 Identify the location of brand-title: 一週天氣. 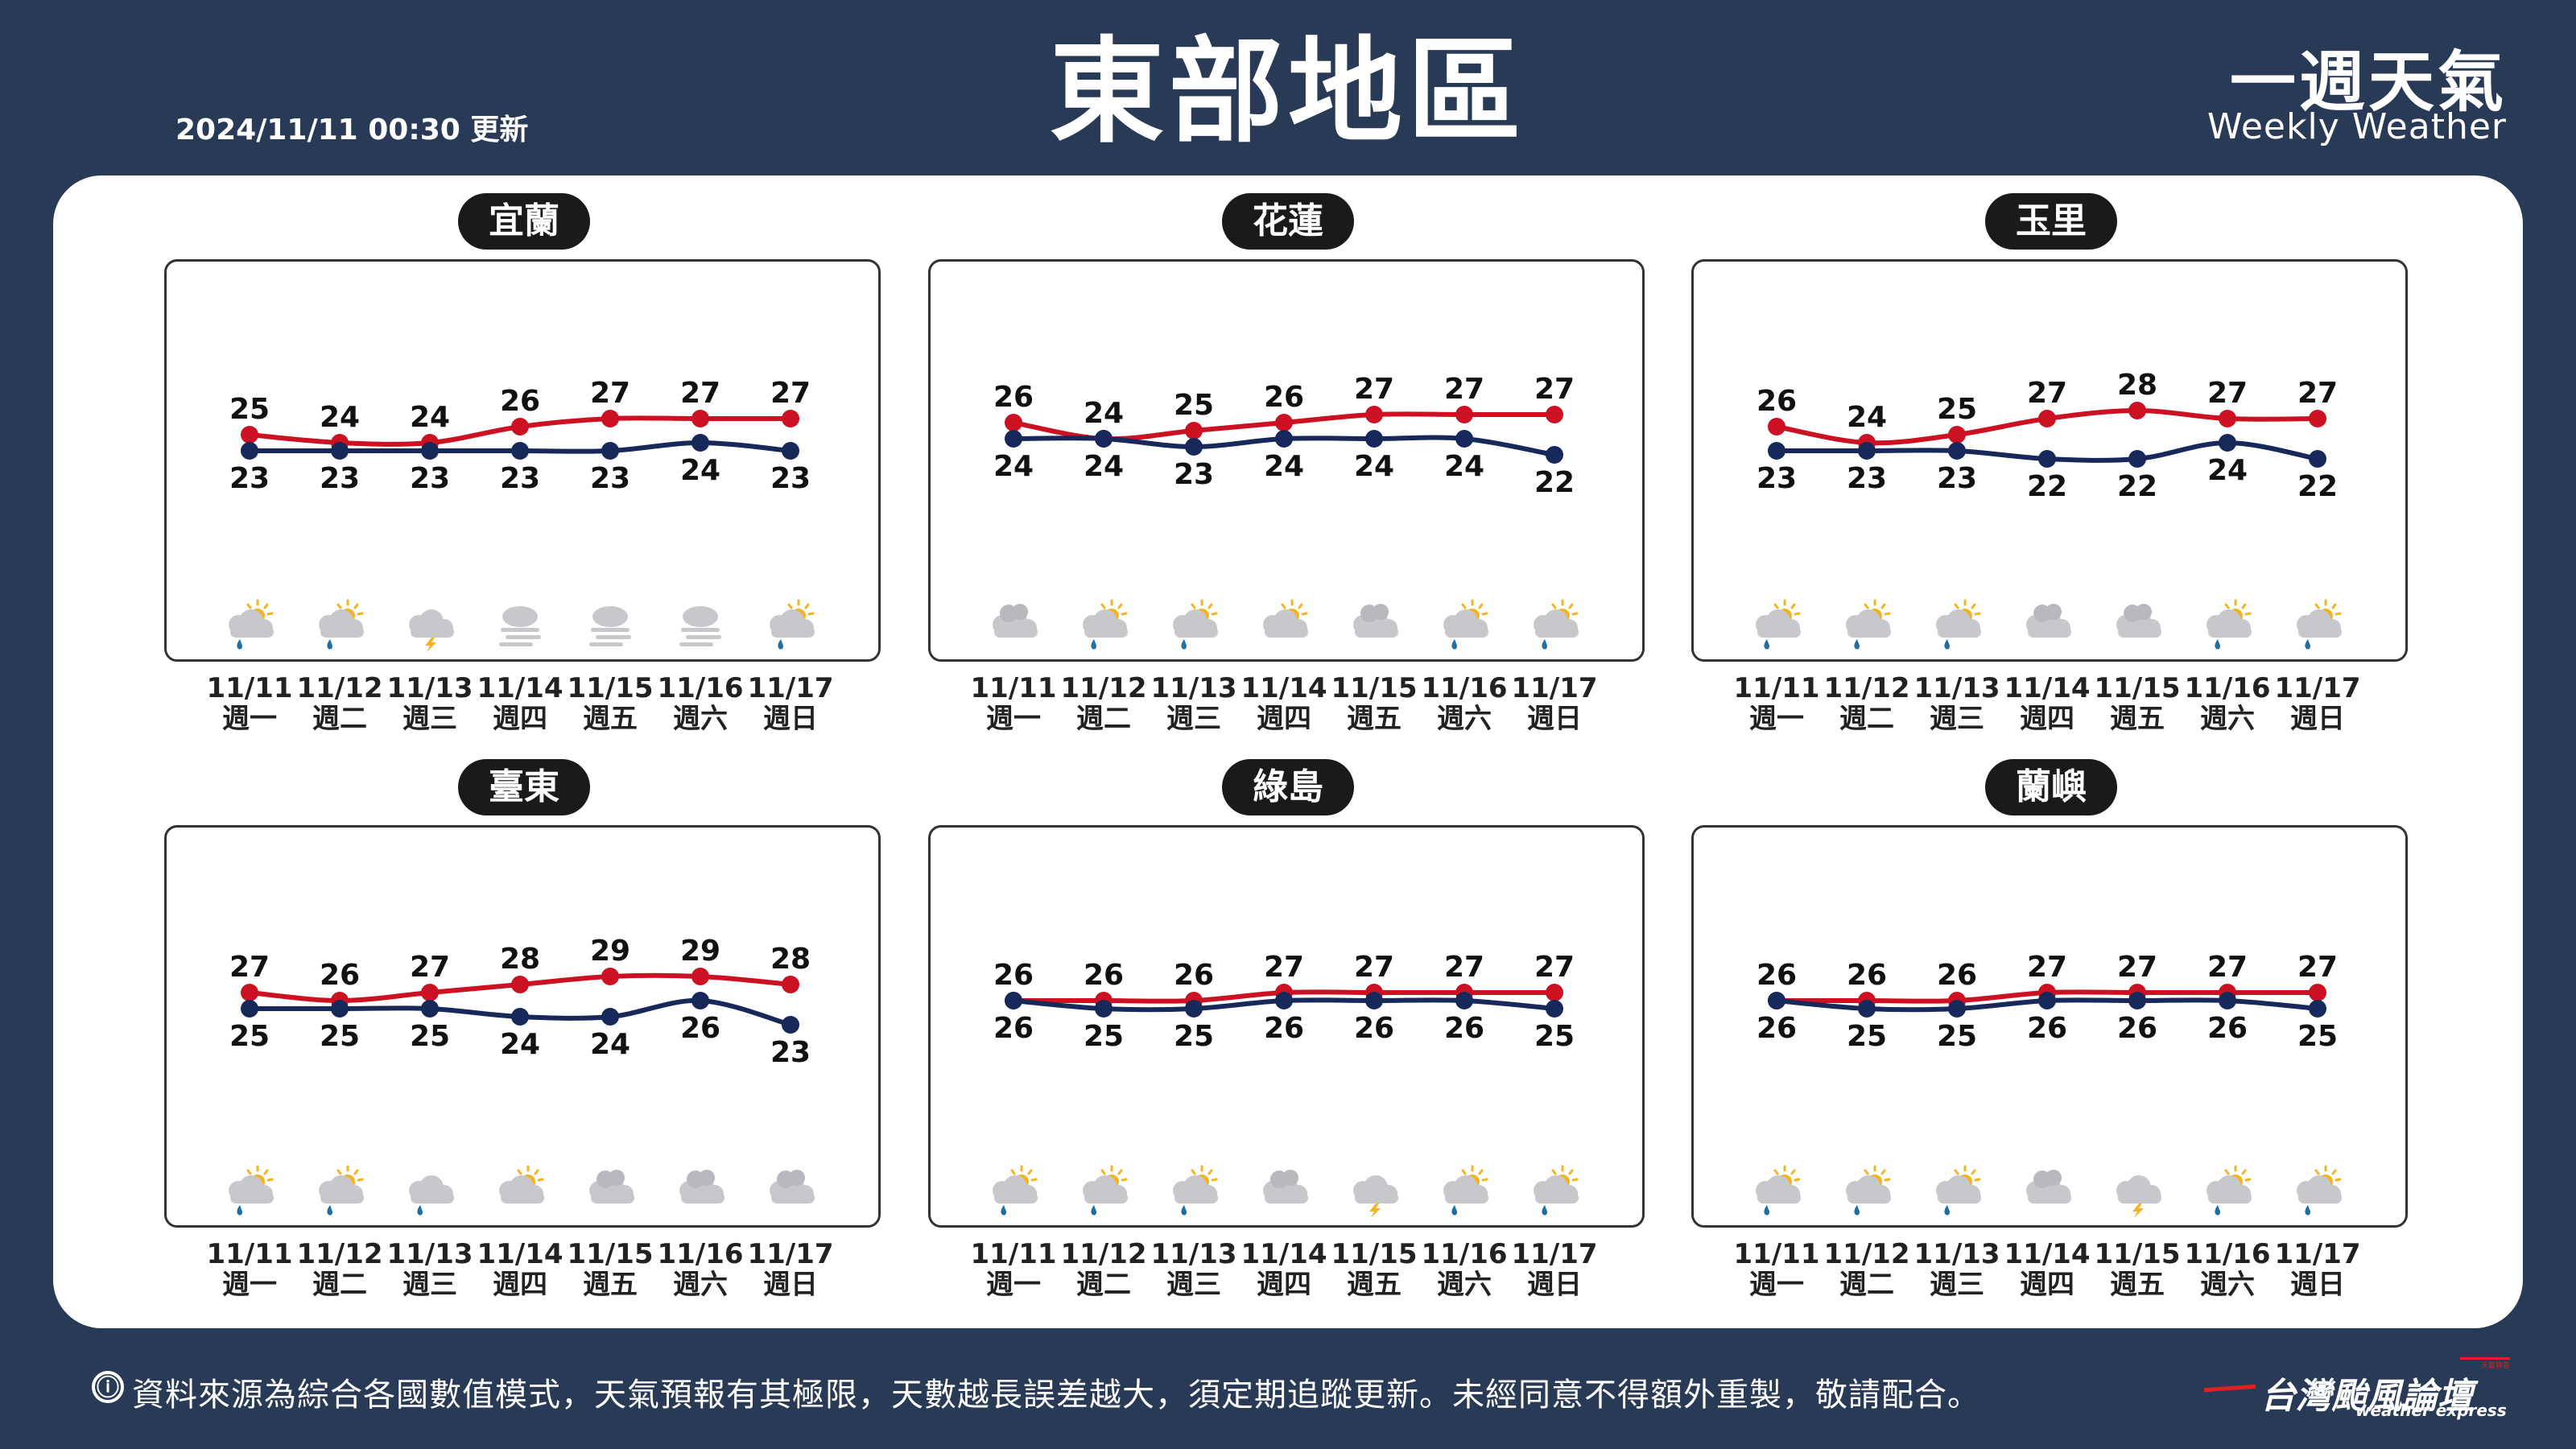
(2368, 82).